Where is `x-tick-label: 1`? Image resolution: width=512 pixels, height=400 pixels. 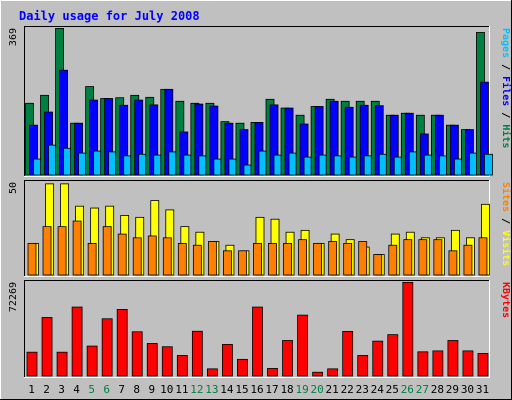 x-tick-label: 1 is located at coordinates (31, 389).